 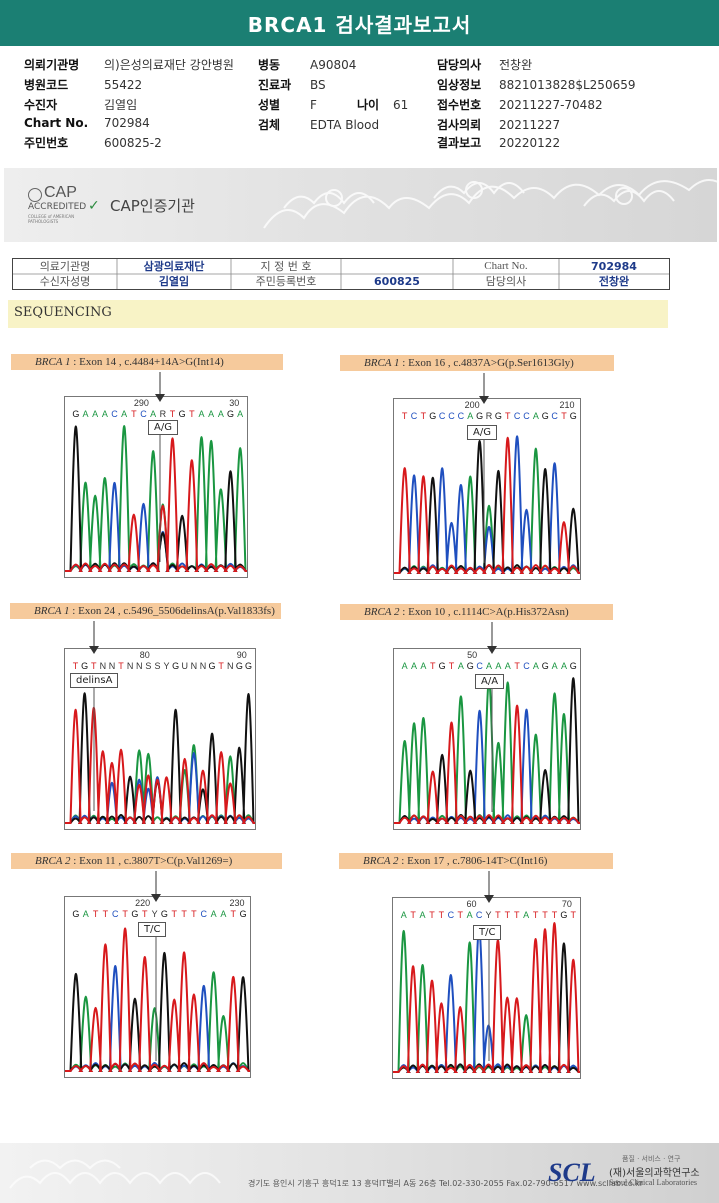 I want to click on variant-description: : Exon 16 , c.4837A>G(p.Ser1613Gly), so click(x=486, y=363).